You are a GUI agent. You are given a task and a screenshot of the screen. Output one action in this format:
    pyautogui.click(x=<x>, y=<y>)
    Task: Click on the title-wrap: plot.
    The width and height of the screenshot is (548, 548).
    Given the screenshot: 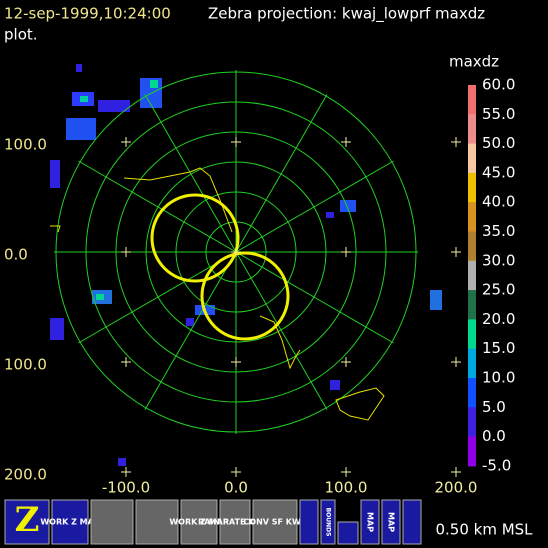 What is the action you would take?
    pyautogui.click(x=21, y=35)
    